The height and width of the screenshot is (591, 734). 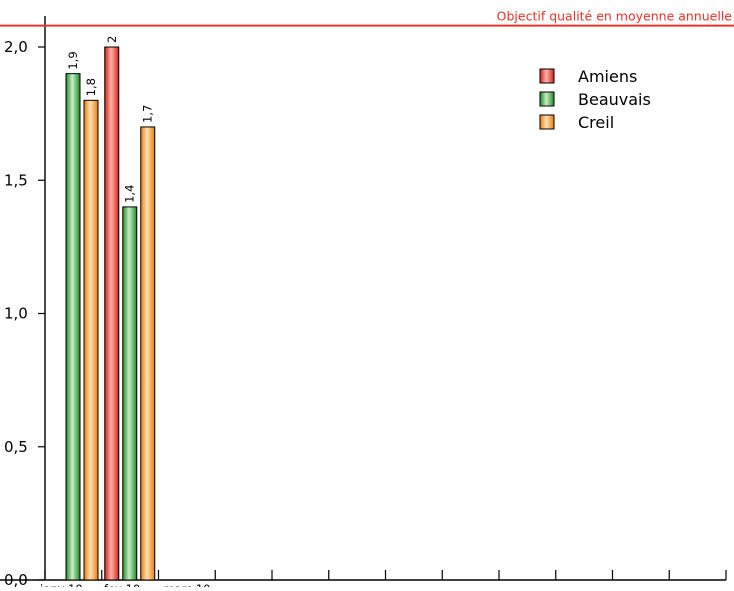 What do you see at coordinates (186, 584) in the screenshot?
I see `x-category-label: mars 10` at bounding box center [186, 584].